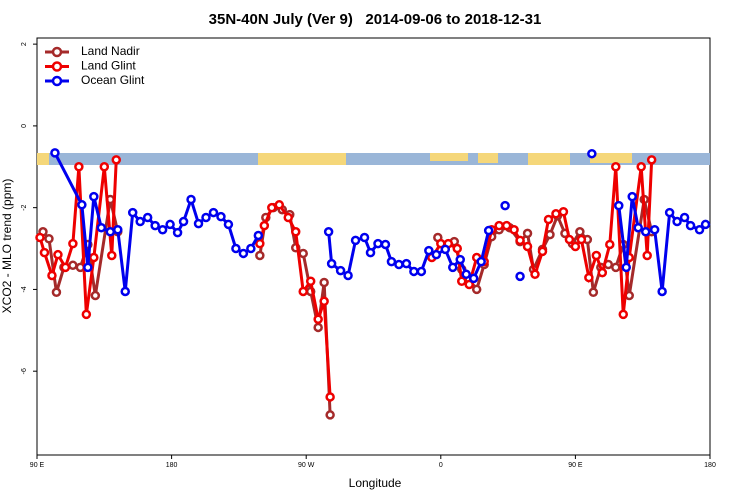 Image resolution: width=750 pixels, height=500 pixels. What do you see at coordinates (375, 483) in the screenshot?
I see `x-axis-label: Longitude` at bounding box center [375, 483].